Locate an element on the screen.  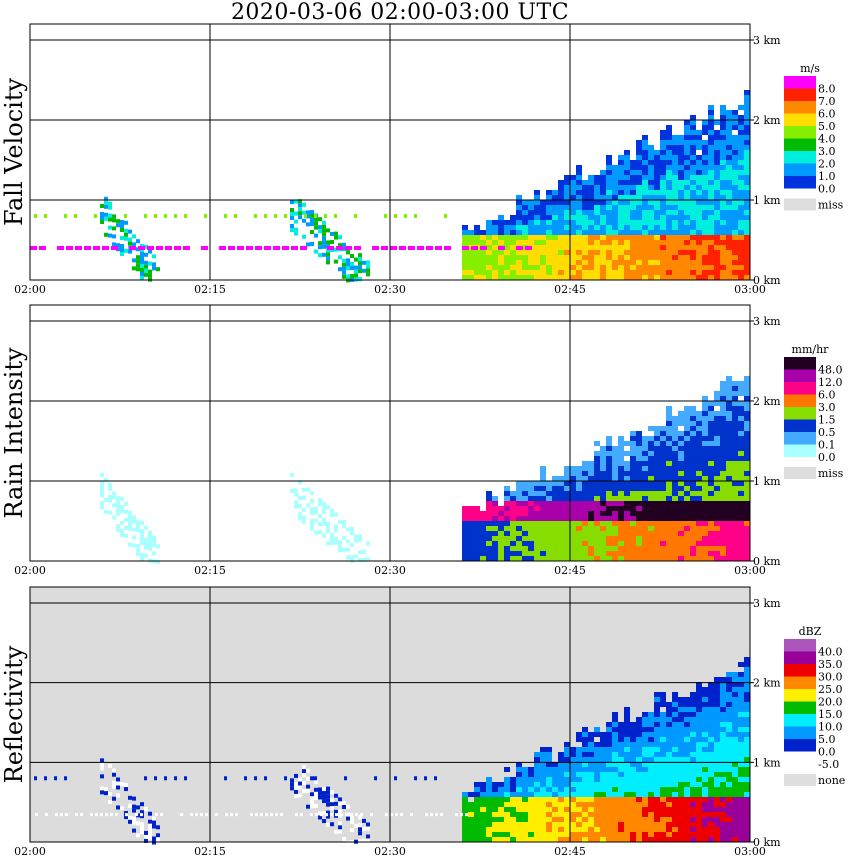
colorbar-swatch is located at coordinates (800, 132).